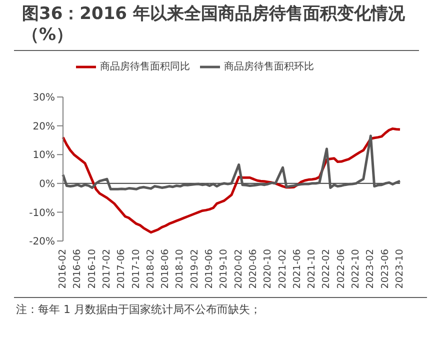  I want to click on x-tick-label: 2016-06, so click(78, 269).